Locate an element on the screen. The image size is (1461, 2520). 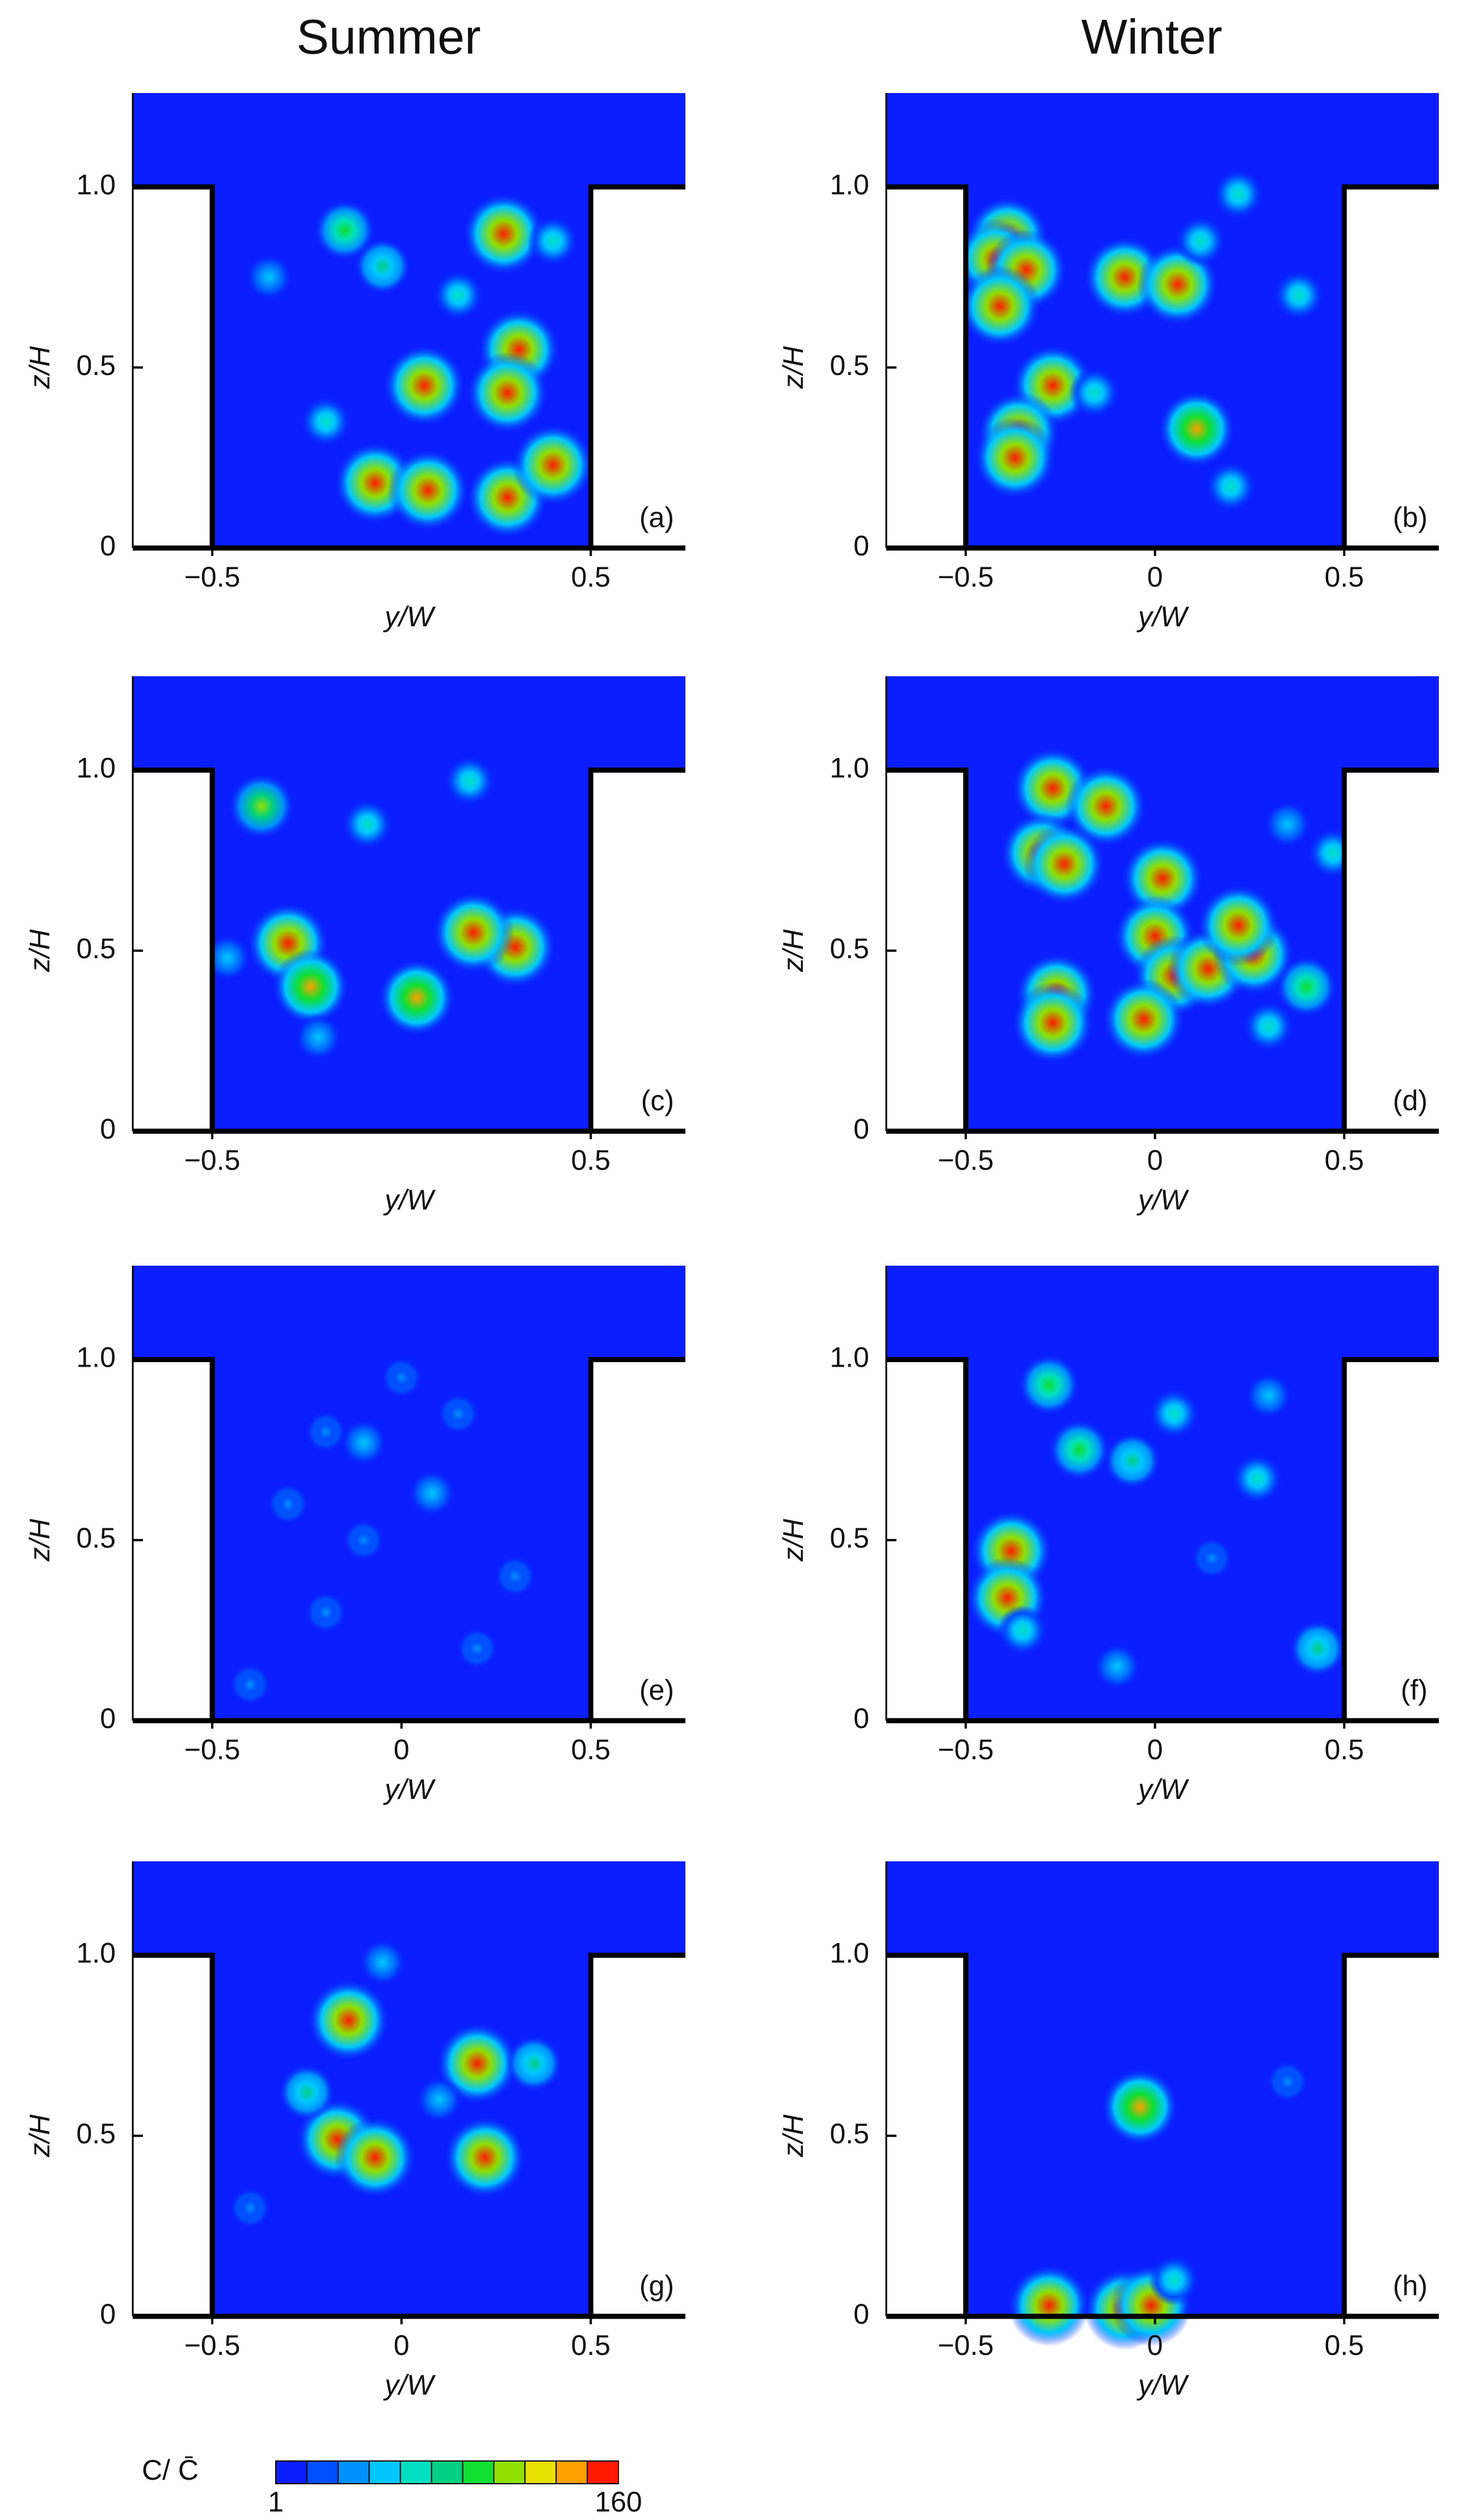
colorbar-tick-label: 1 is located at coordinates (276, 2502).